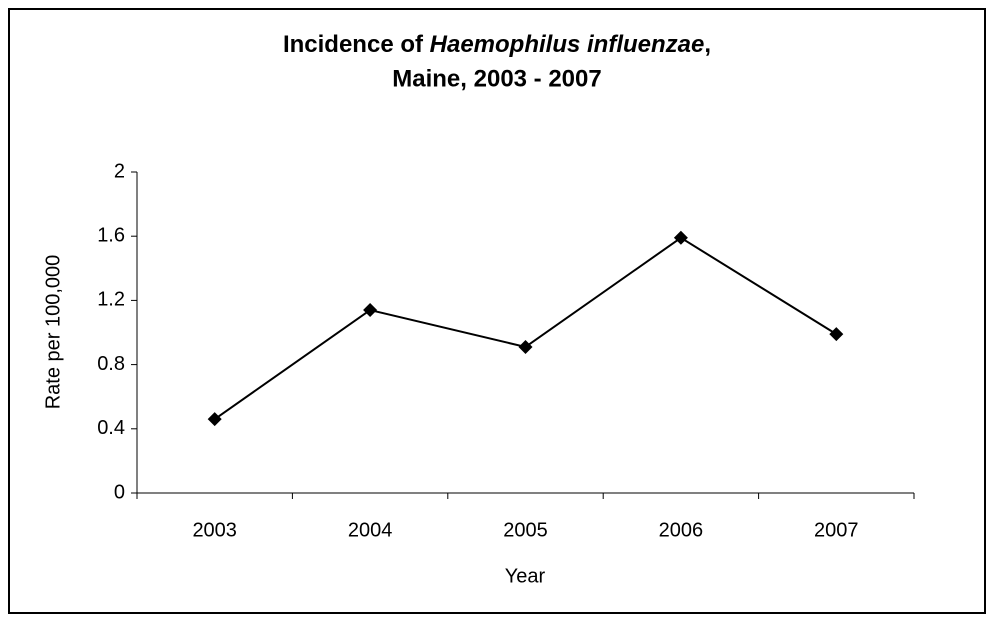  Describe the element at coordinates (353, 44) in the screenshot. I see `title-part: Incidence of` at that location.